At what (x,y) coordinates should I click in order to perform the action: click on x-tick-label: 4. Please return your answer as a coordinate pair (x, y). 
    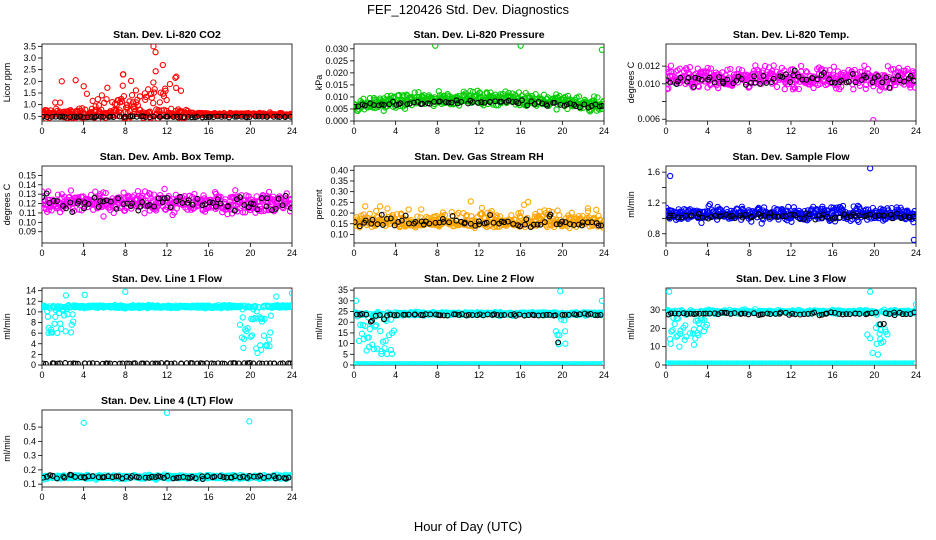
    Looking at the image, I should click on (83, 375).